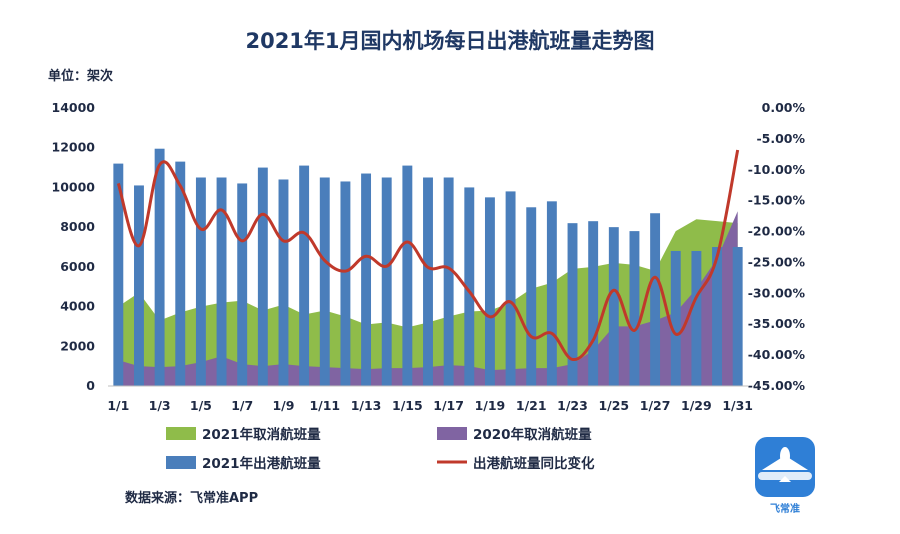  I want to click on y-left-tick-label: 14000, so click(74, 107).